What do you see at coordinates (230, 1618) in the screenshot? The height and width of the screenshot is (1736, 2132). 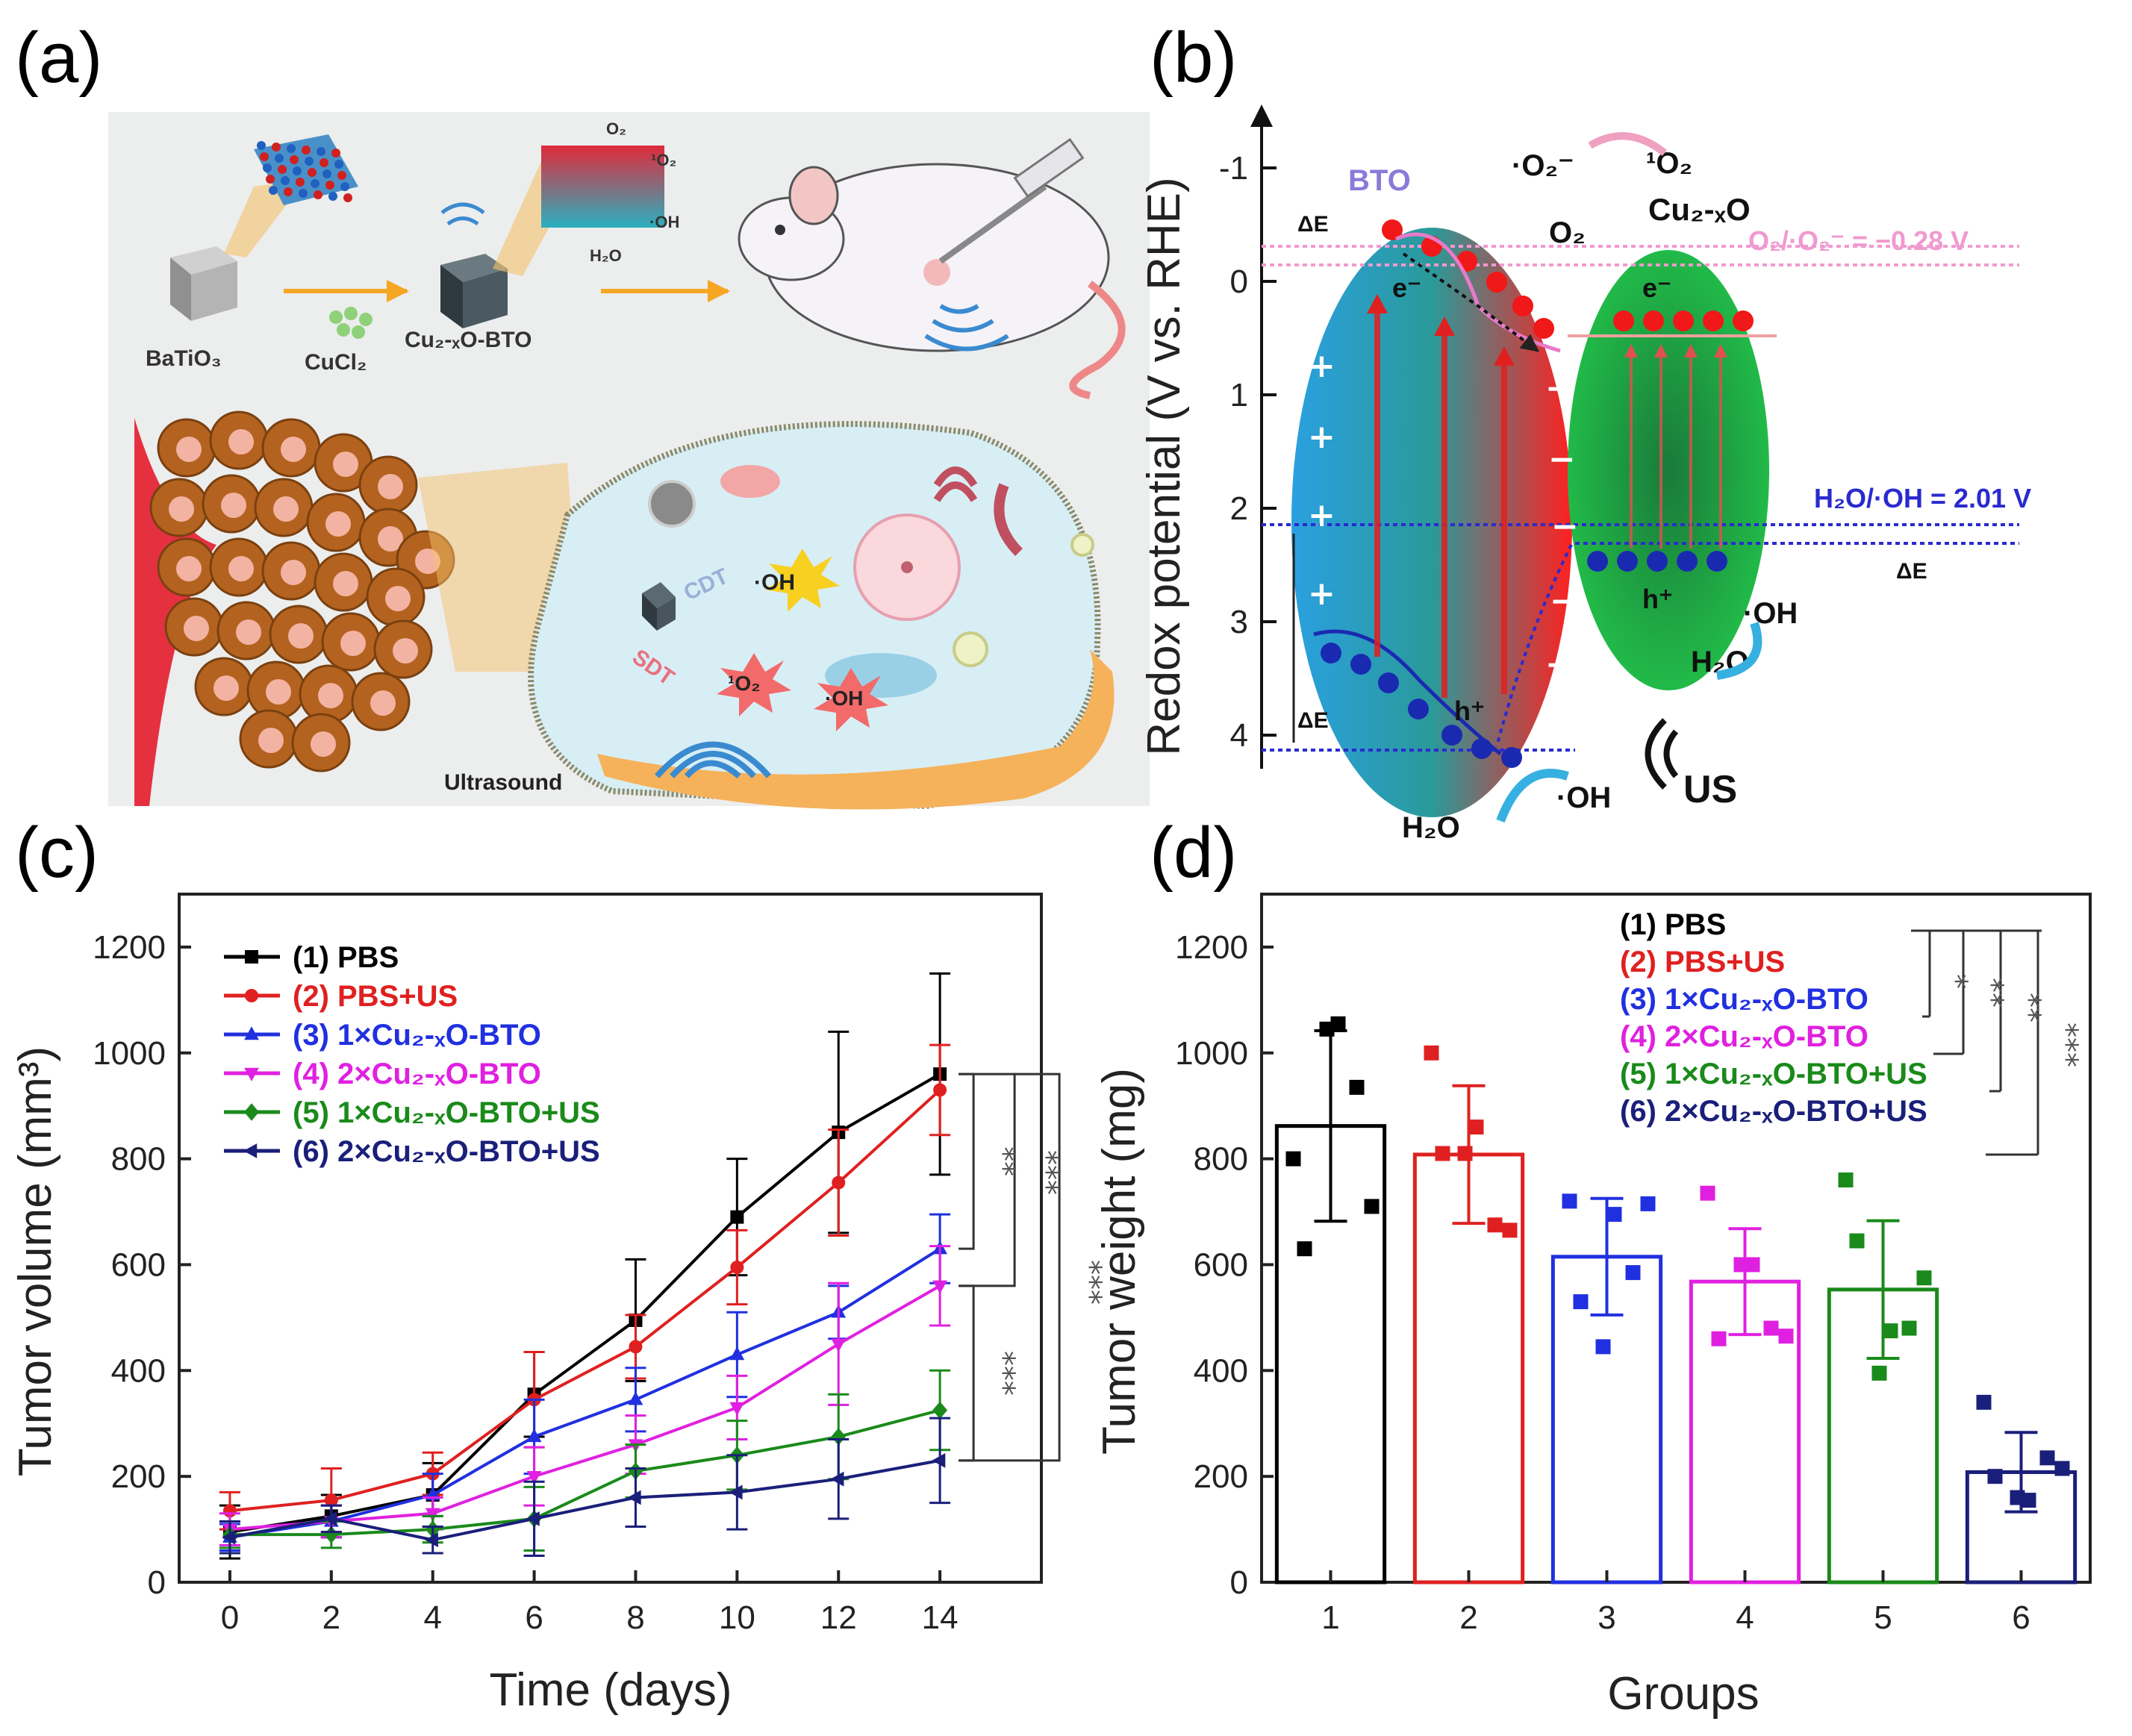 I see `c-x-tick-label: 0` at bounding box center [230, 1618].